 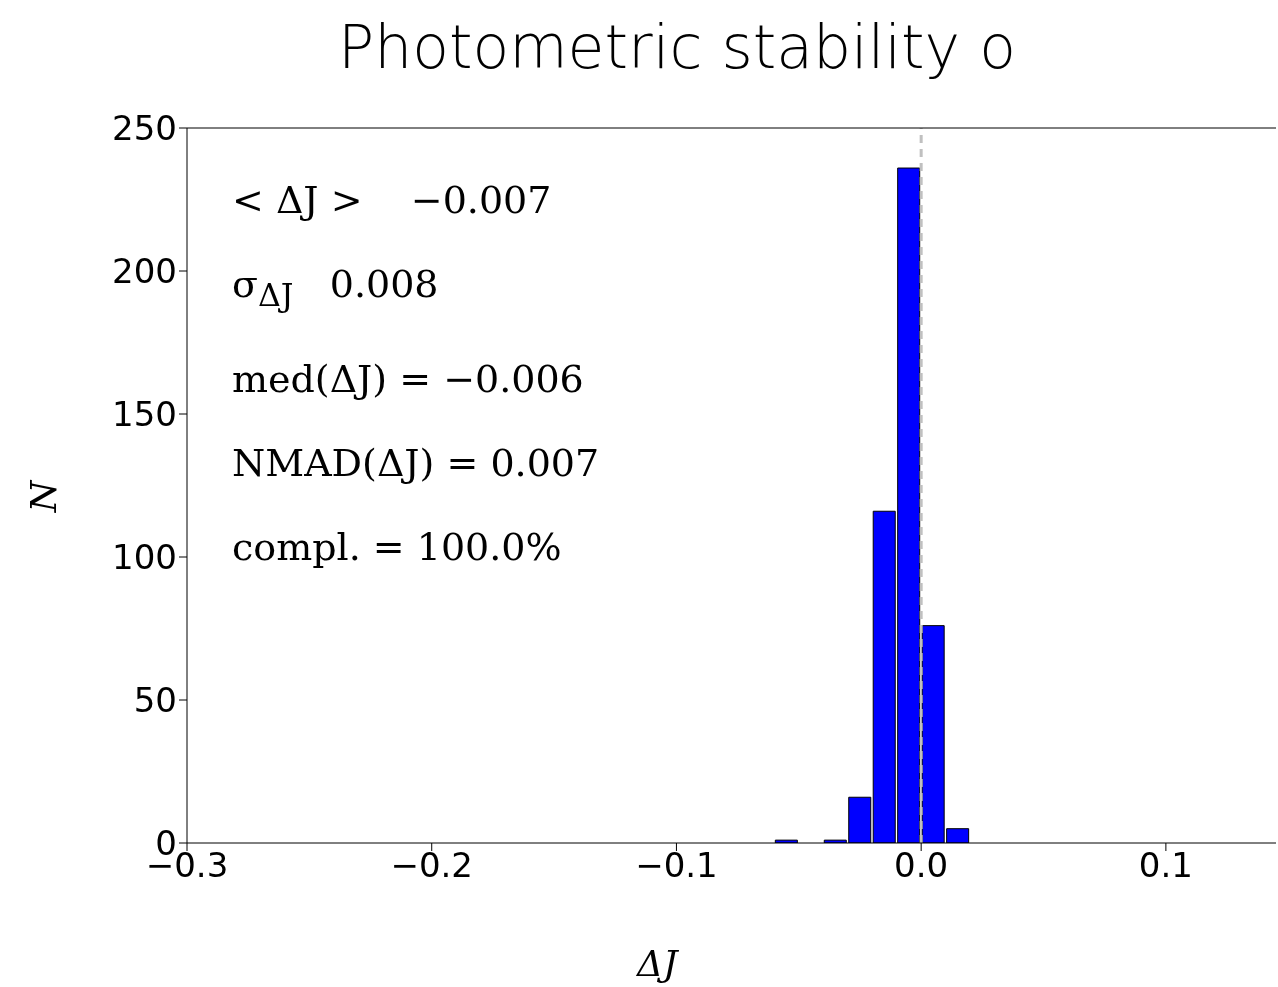 What do you see at coordinates (657, 963) in the screenshot?
I see `x-axis-title: ΔJ` at bounding box center [657, 963].